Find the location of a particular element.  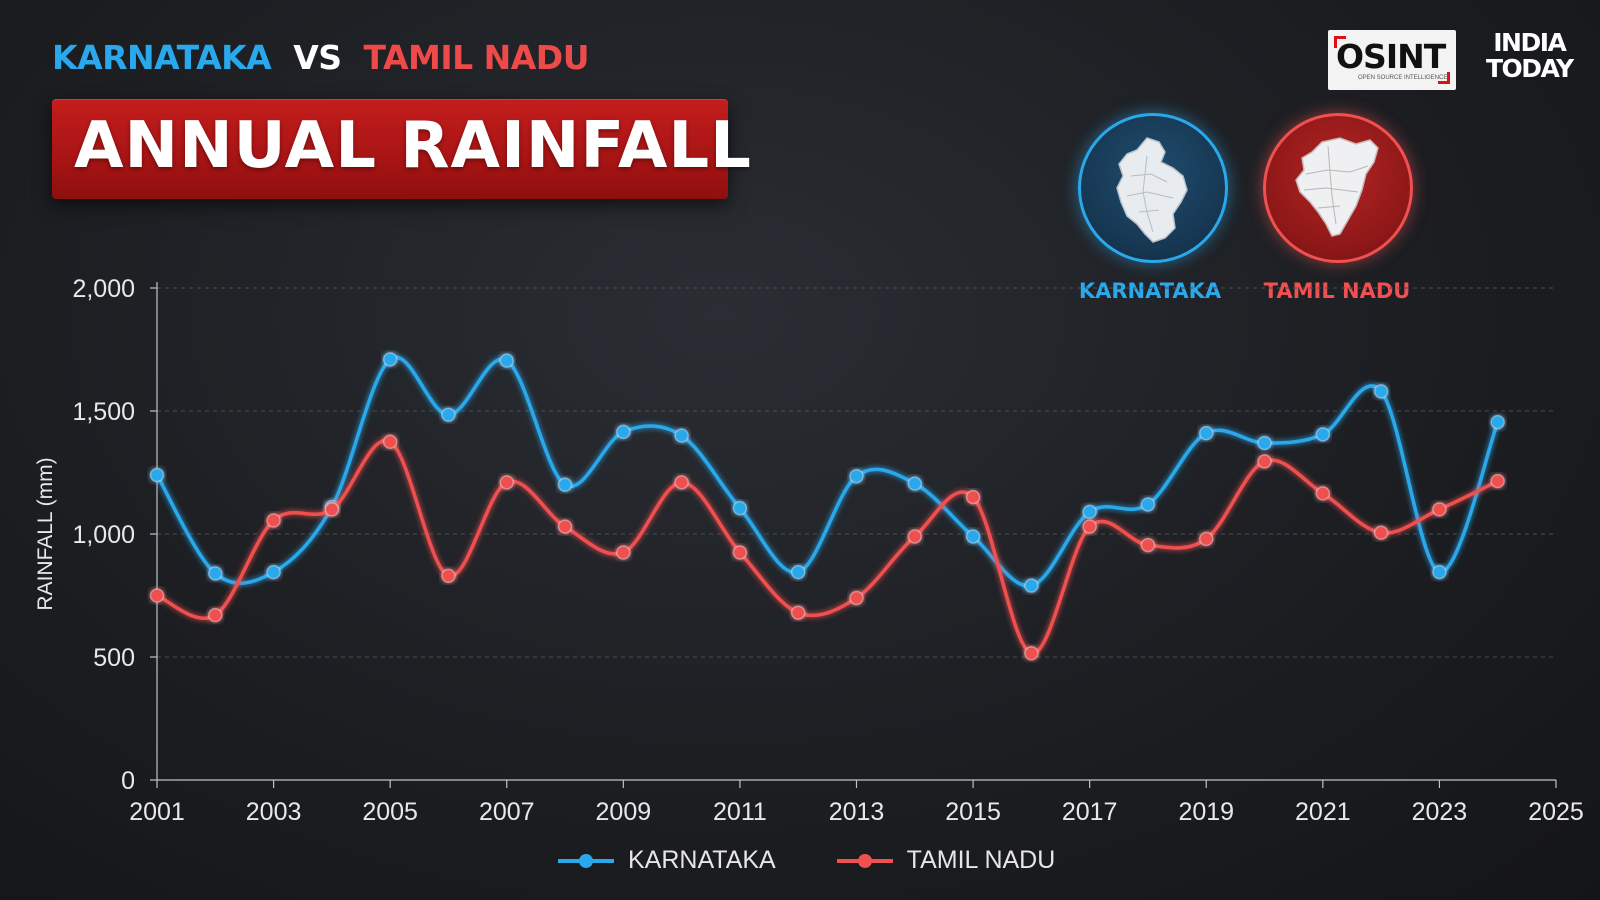

india-today-logo-line2: TODAY is located at coordinates (1530, 68).